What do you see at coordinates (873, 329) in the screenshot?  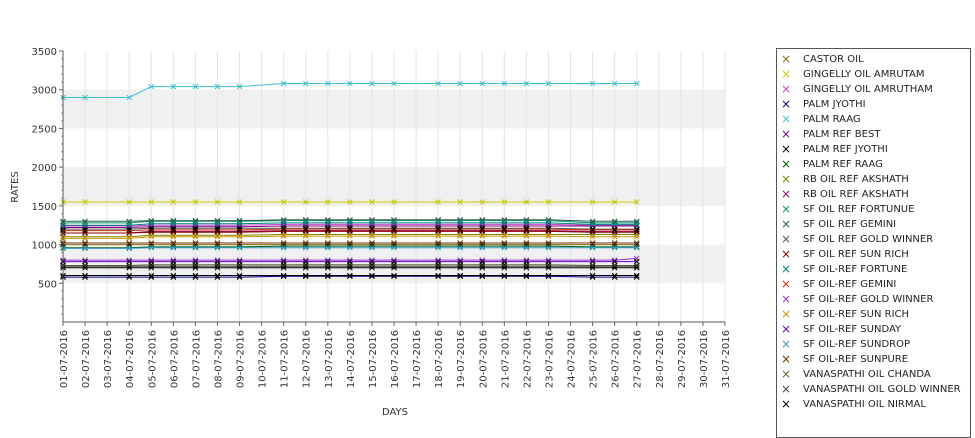 I see `legend-item: × SF OIL-REF SUNDAY` at bounding box center [873, 329].